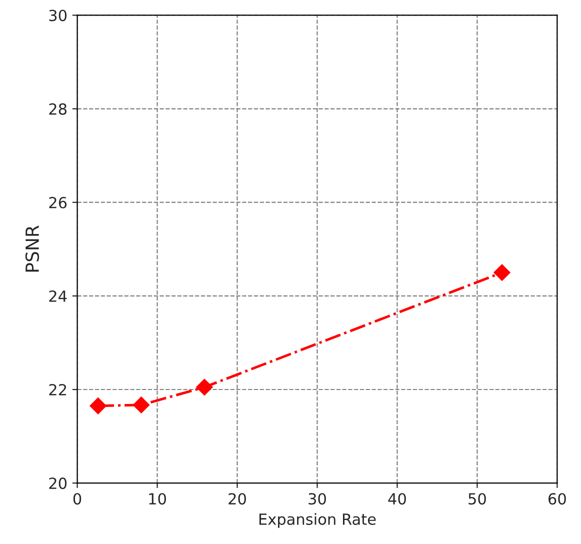 This screenshot has height=544, width=581. Describe the element at coordinates (77, 499) in the screenshot. I see `x-tick-label: 0` at that location.